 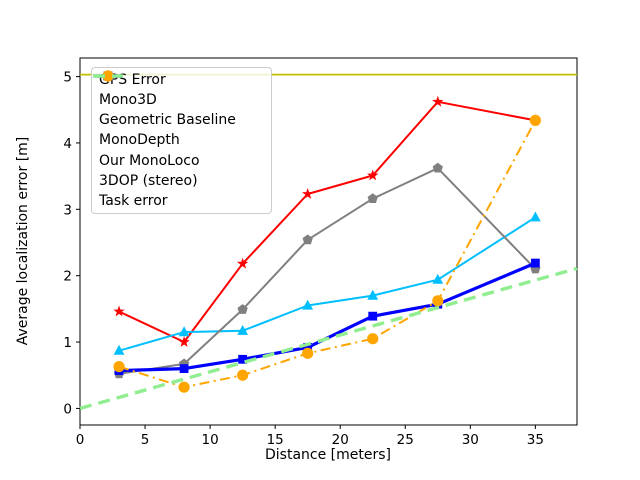 What do you see at coordinates (80, 440) in the screenshot?
I see `x-tick-label: 0` at bounding box center [80, 440].